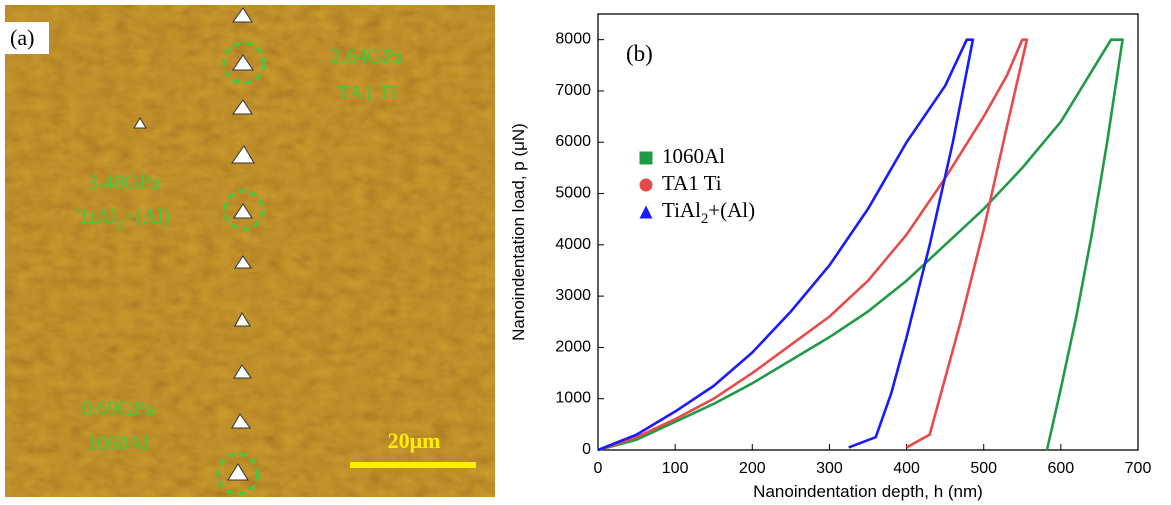 The image size is (1171, 505). What do you see at coordinates (125, 182) in the screenshot?
I see `hardness-value: 3.48GPa` at bounding box center [125, 182].